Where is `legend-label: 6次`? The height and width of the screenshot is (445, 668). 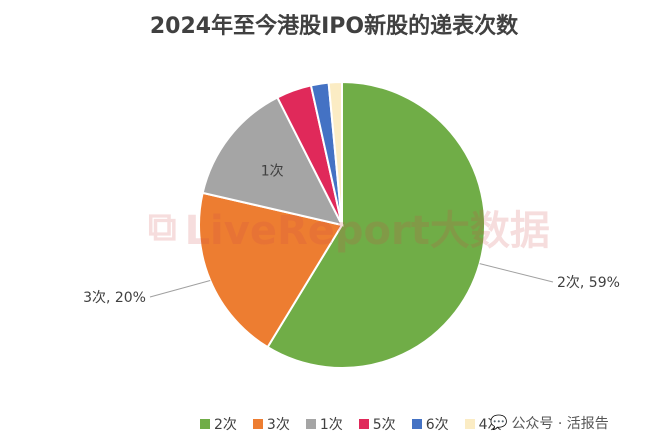 legend-label: 6次 is located at coordinates (437, 425).